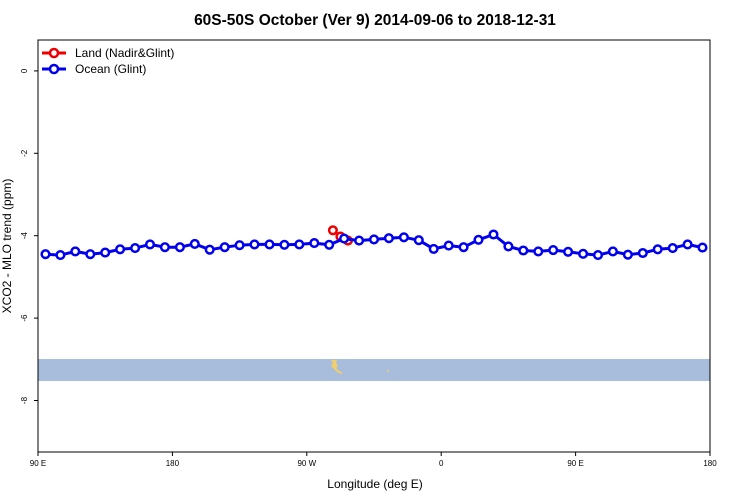 The height and width of the screenshot is (500, 750). I want to click on map-band, so click(374, 370).